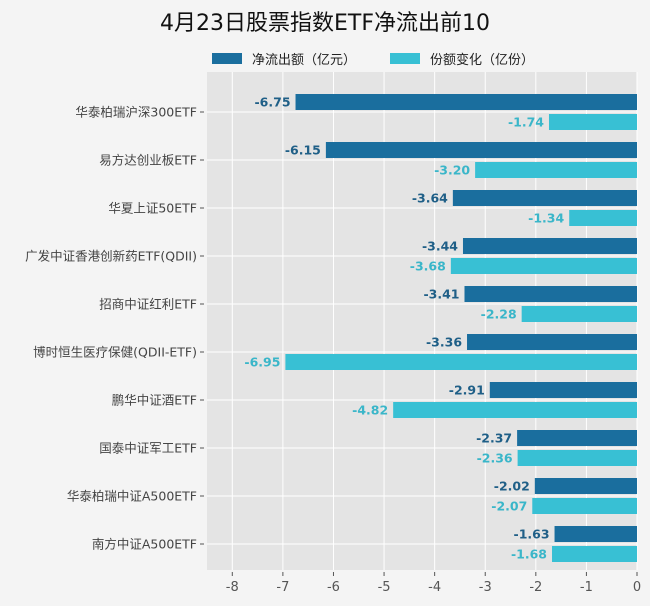 Image resolution: width=650 pixels, height=606 pixels. I want to click on data-label: -2.28, so click(499, 314).